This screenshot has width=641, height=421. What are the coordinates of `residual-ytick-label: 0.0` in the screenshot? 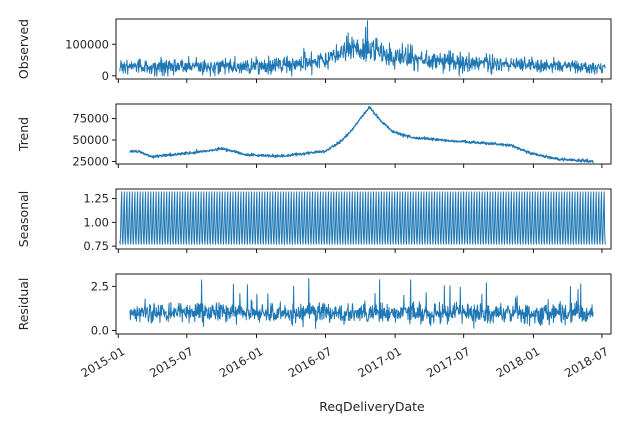 It's located at (100, 330).